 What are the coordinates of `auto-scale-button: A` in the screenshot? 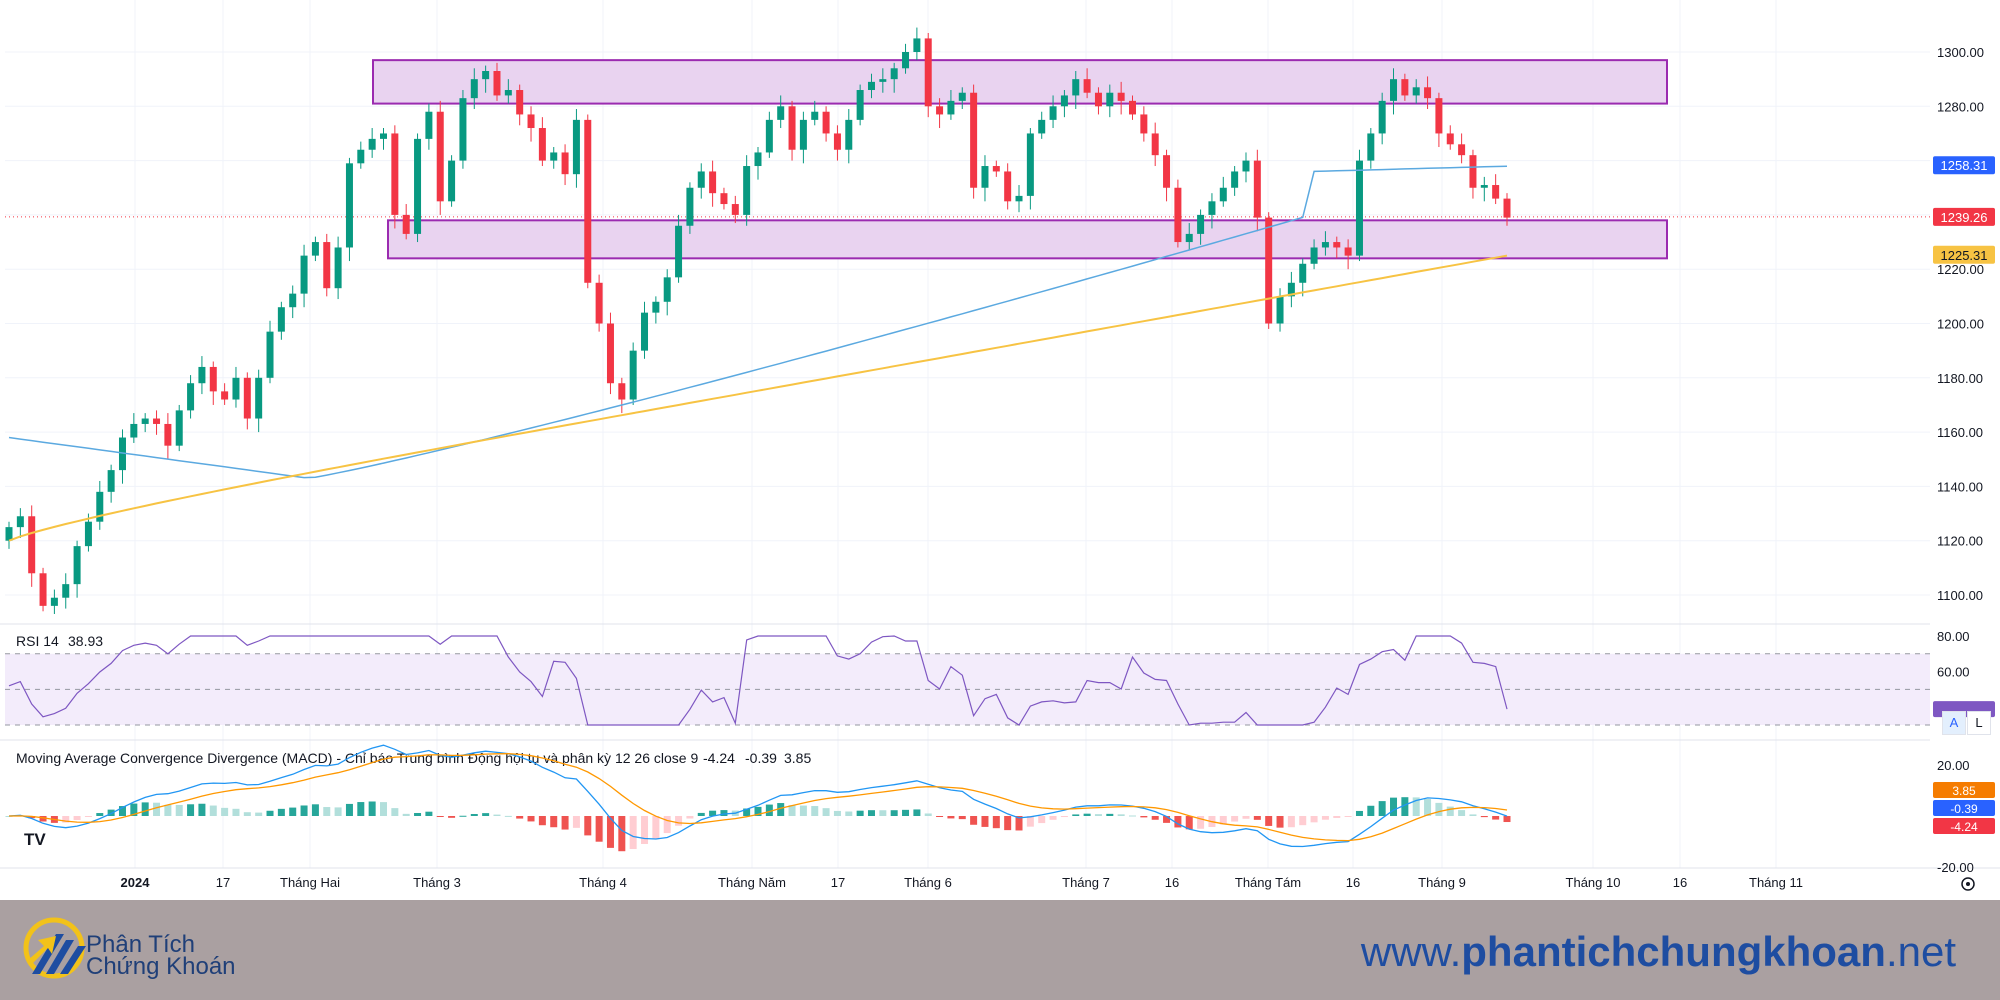 It's located at (1954, 723).